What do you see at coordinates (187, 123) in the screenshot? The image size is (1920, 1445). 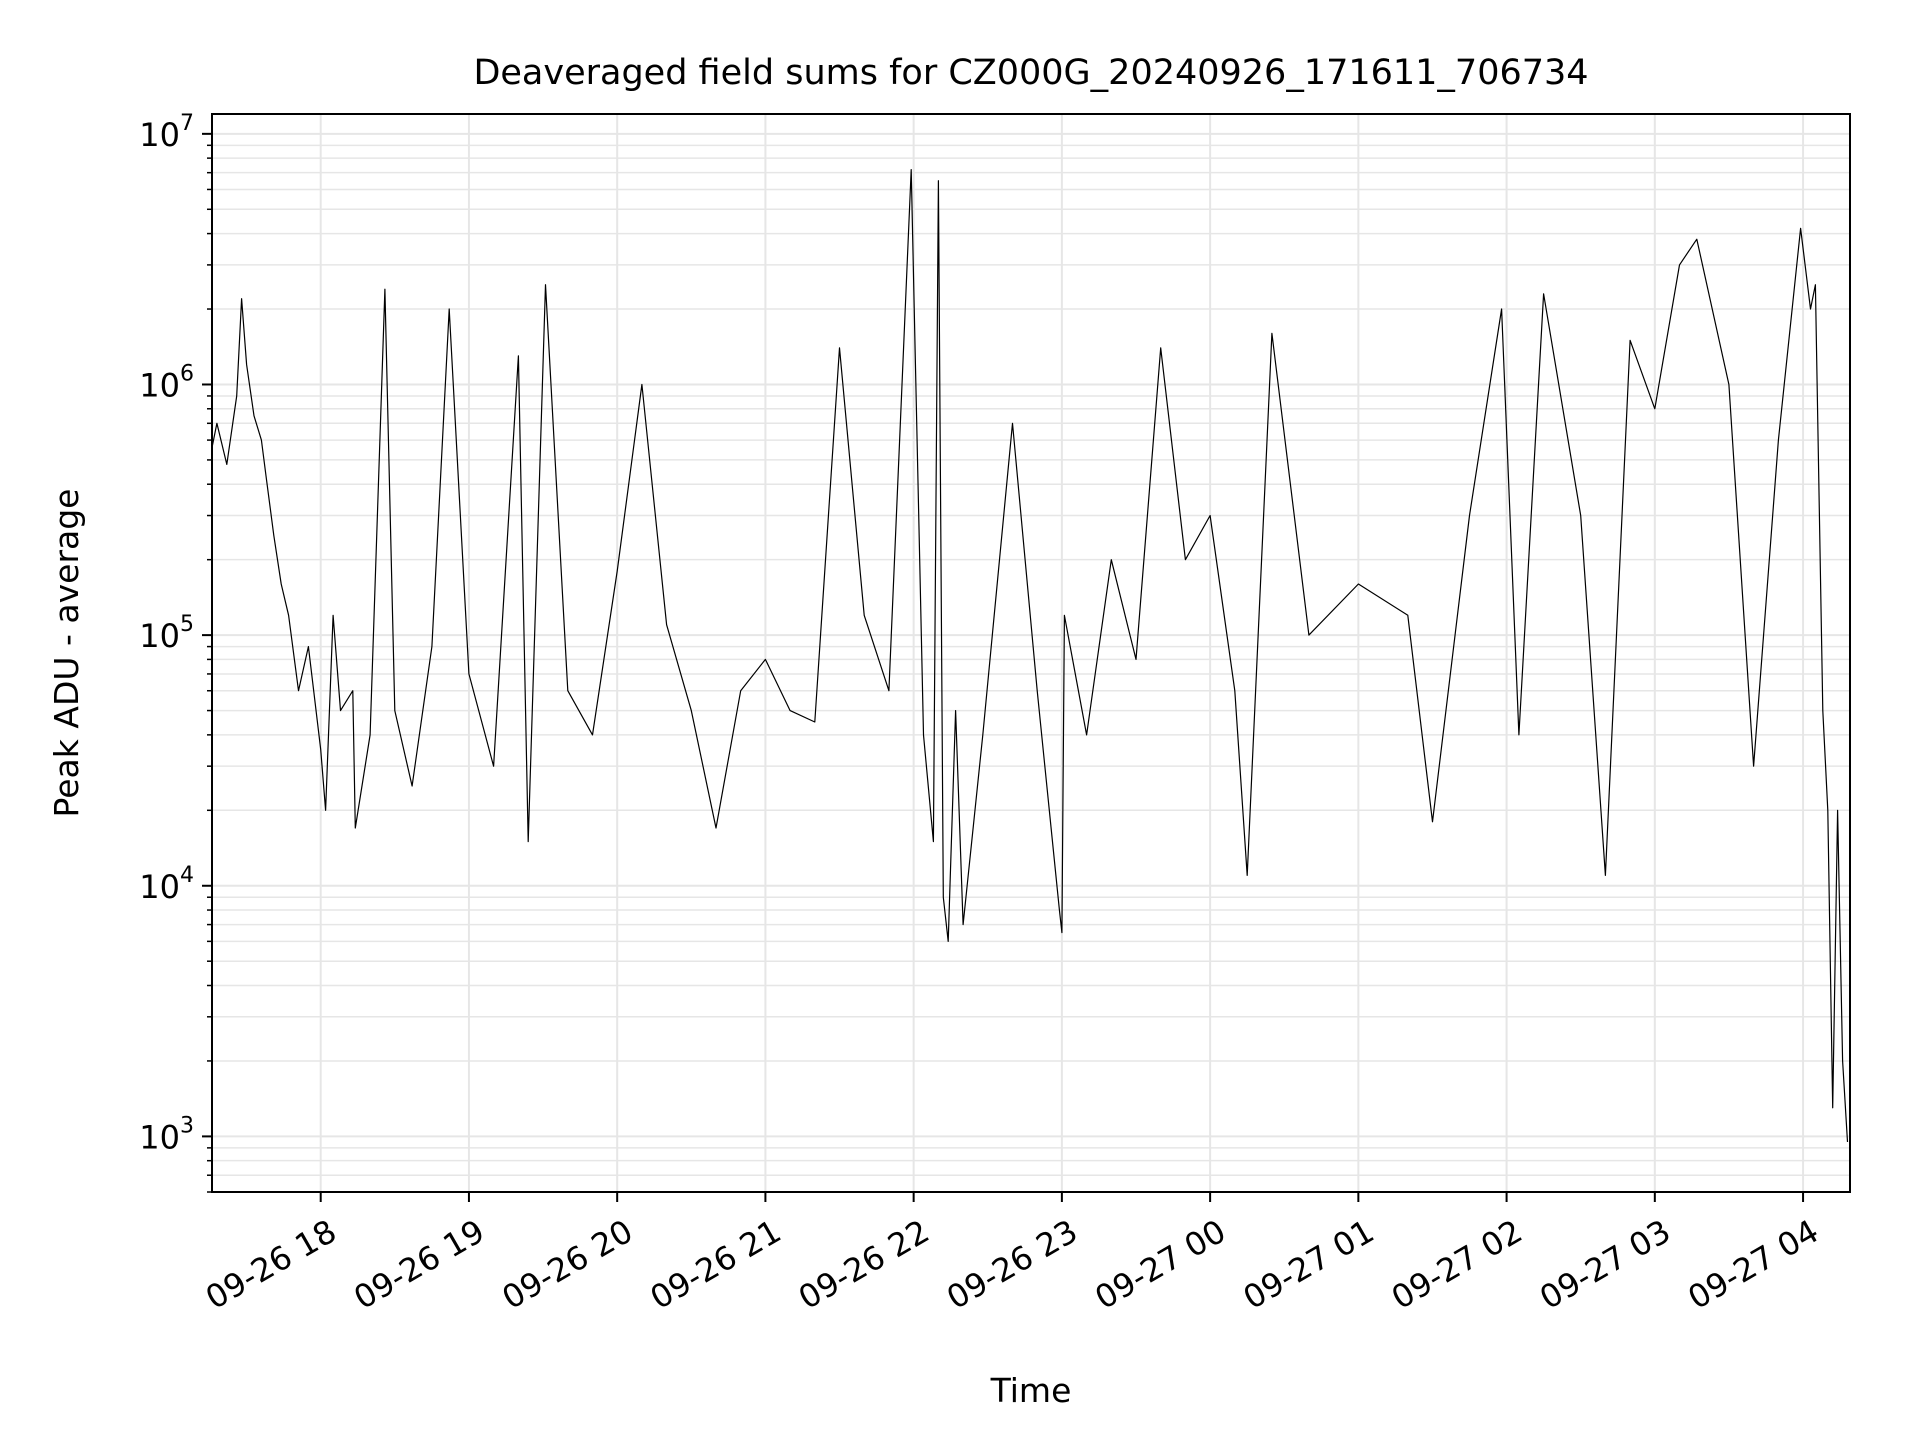 I see `y-tick-exponent: 7` at bounding box center [187, 123].